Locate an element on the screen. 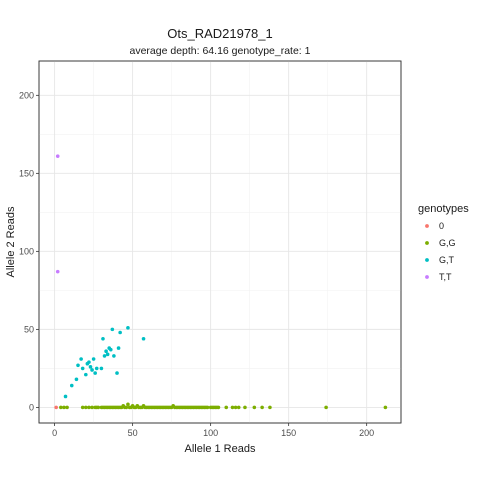  x-tick-label: 0 is located at coordinates (54, 433).